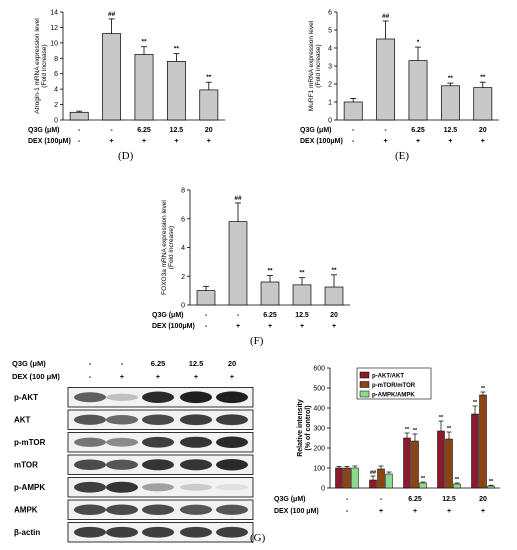  What do you see at coordinates (27, 532) in the screenshot?
I see `blot-row-label: β-actin` at bounding box center [27, 532].